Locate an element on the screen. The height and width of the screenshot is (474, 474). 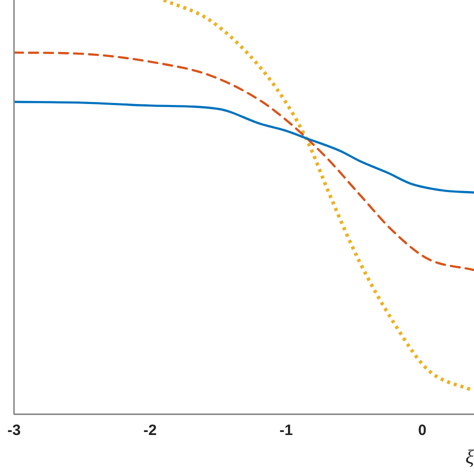
x-tick-label: 0 is located at coordinates (422, 431).